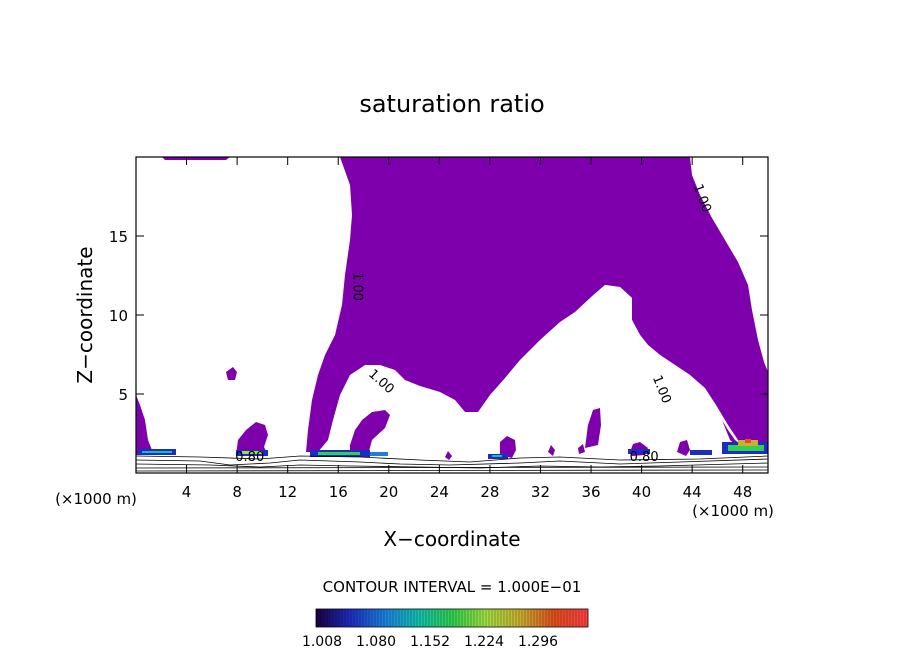 Image resolution: width=904 pixels, height=654 pixels. Describe the element at coordinates (489, 492) in the screenshot. I see `x-tick-label: 28` at that location.